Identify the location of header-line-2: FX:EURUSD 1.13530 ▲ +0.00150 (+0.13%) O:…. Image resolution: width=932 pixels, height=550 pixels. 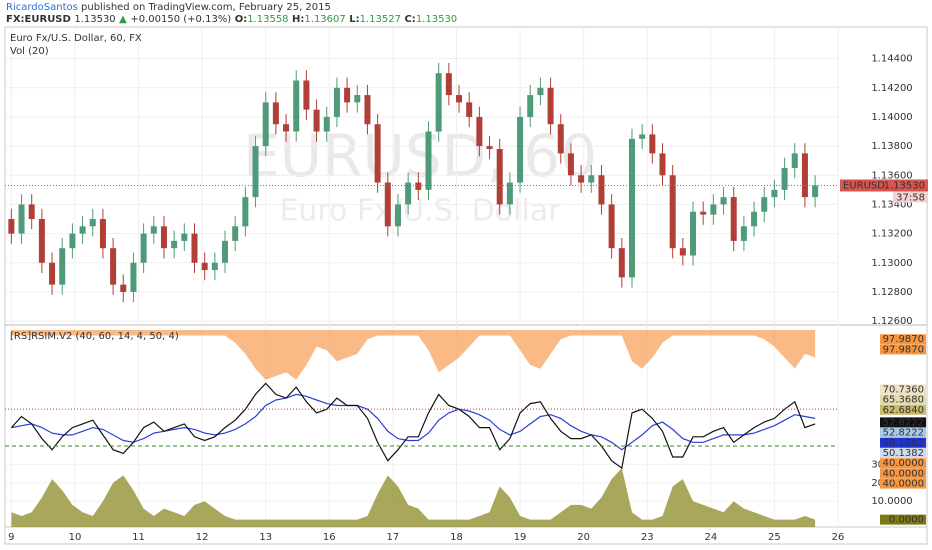
(231, 19).